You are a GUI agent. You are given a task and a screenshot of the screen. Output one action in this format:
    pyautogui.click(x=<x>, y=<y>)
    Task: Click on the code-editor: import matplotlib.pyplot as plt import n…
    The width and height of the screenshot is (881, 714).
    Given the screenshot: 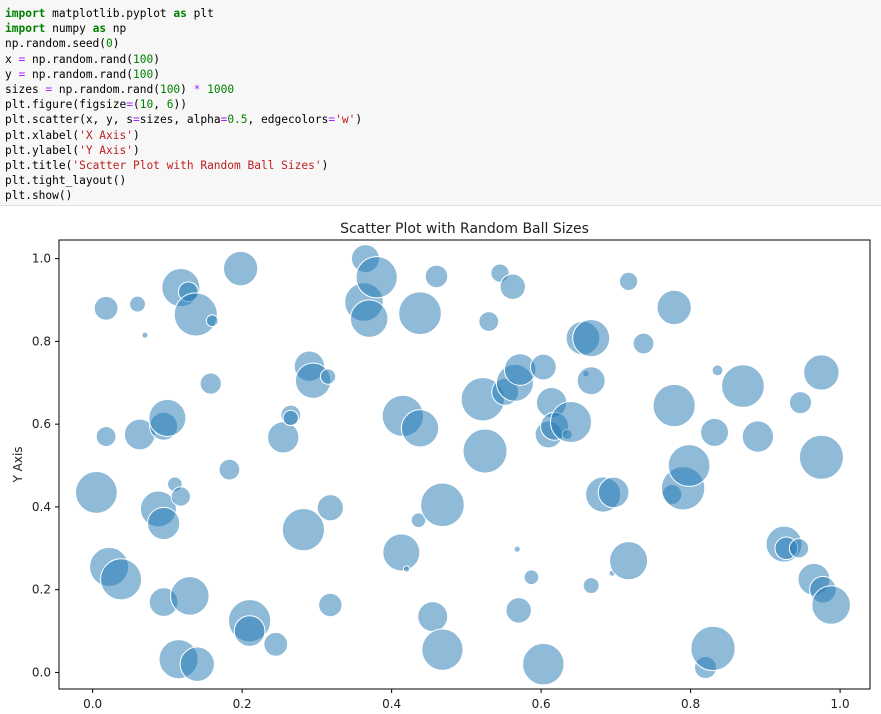 What is the action you would take?
    pyautogui.click(x=183, y=105)
    